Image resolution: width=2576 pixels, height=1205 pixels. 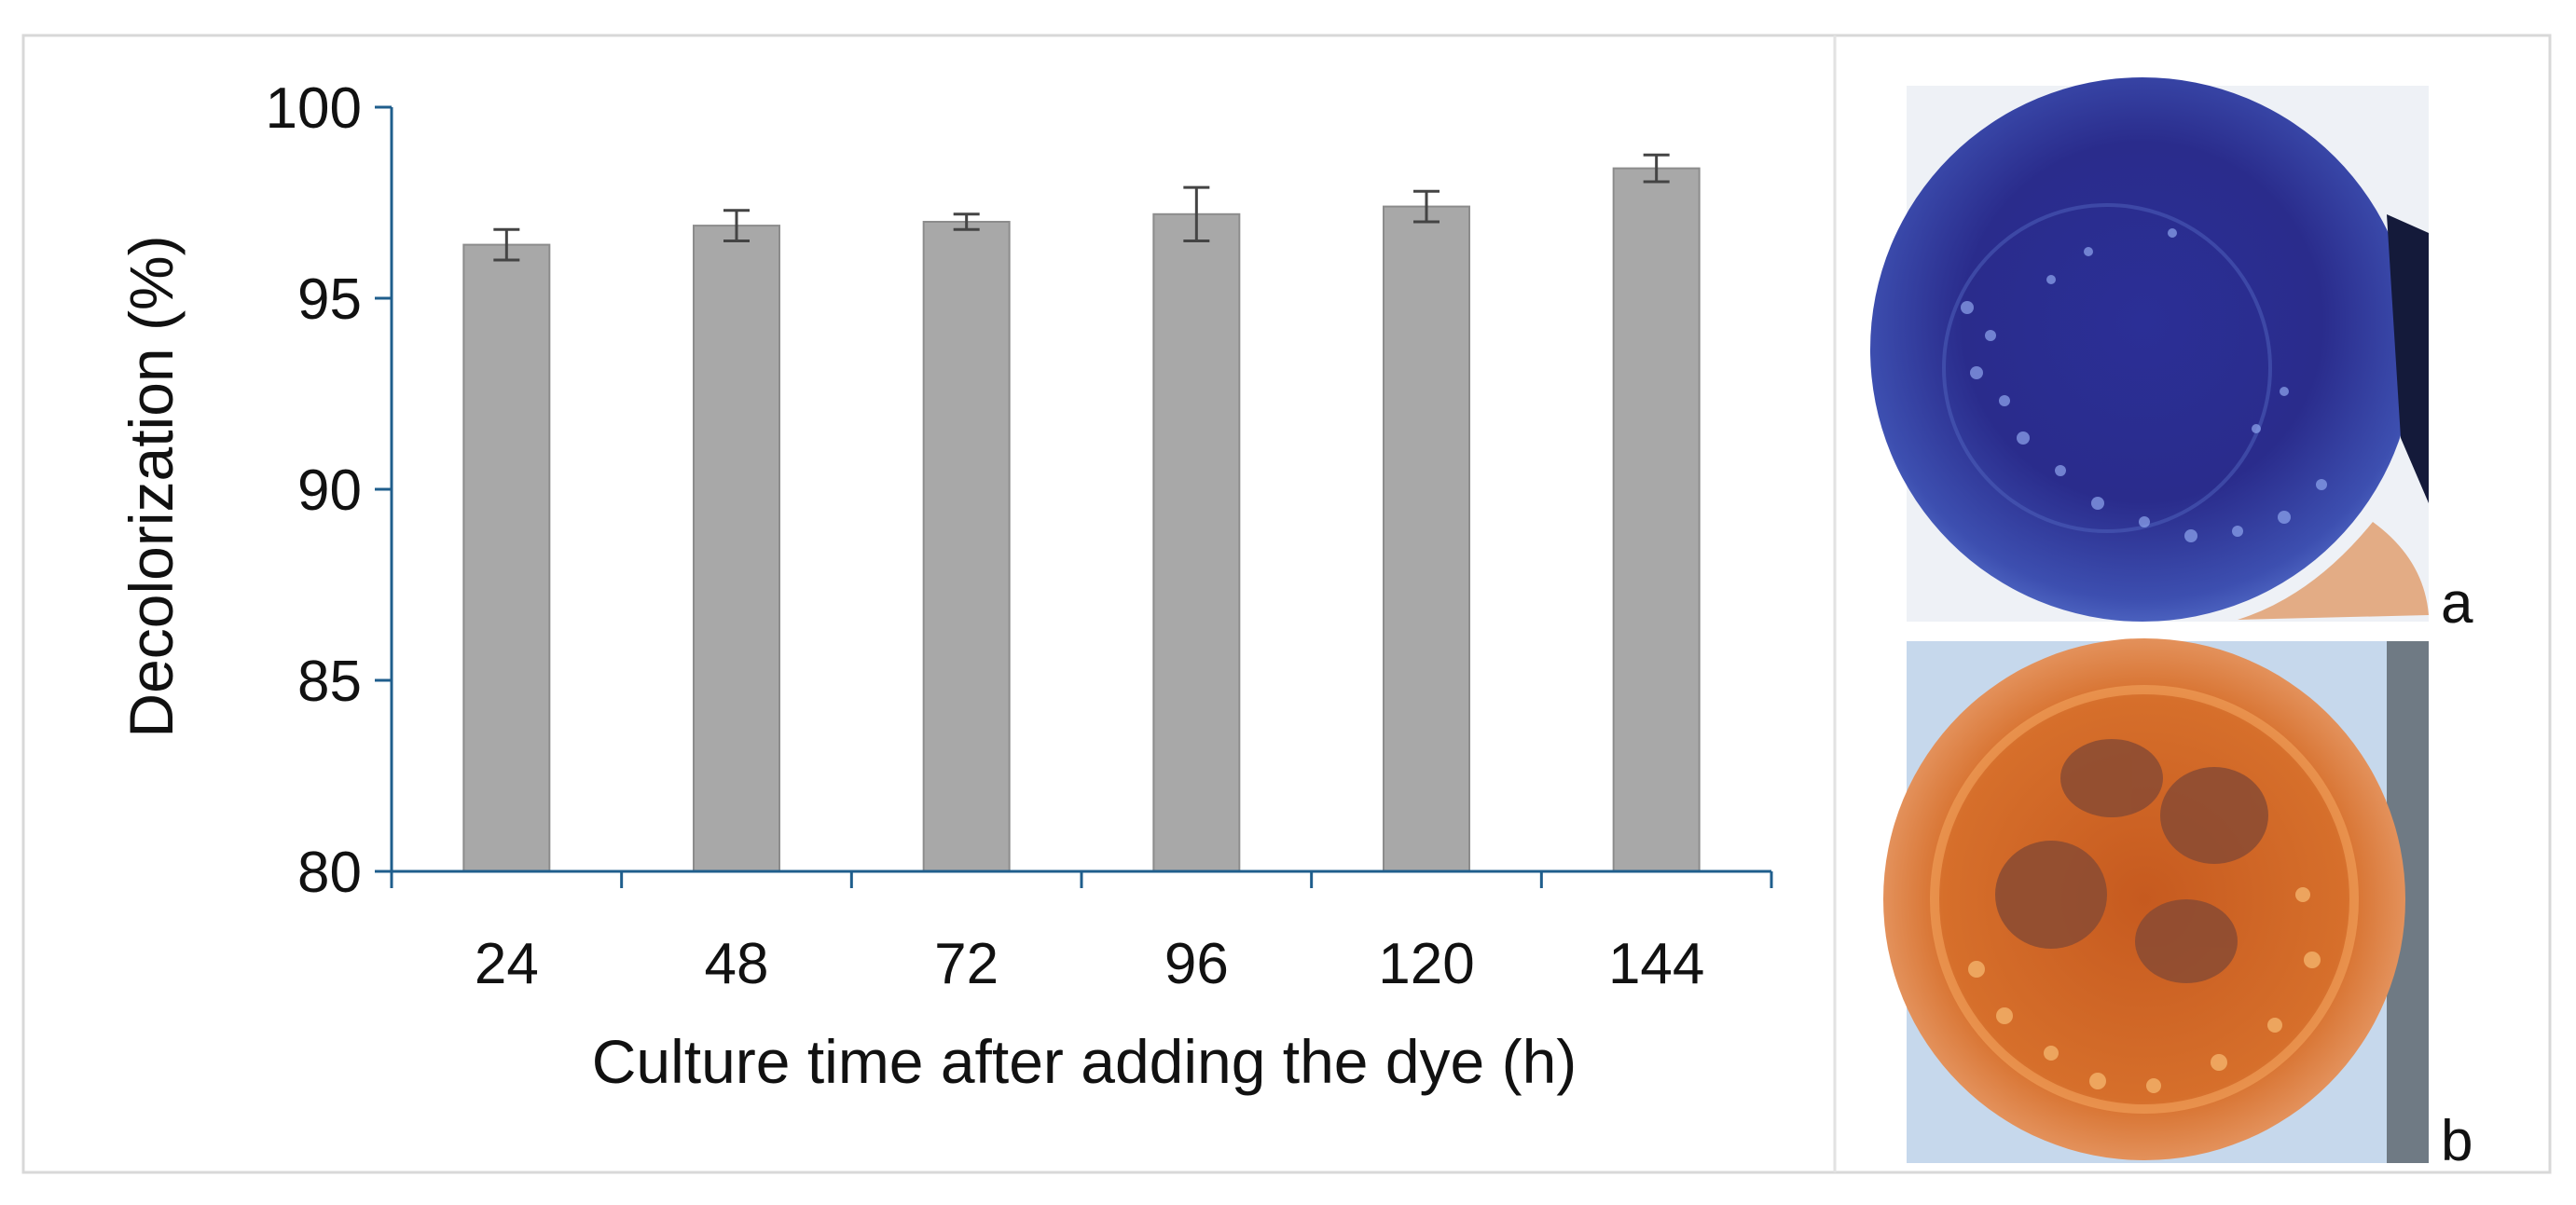 What do you see at coordinates (967, 964) in the screenshot?
I see `x-tick-label-72: 72` at bounding box center [967, 964].